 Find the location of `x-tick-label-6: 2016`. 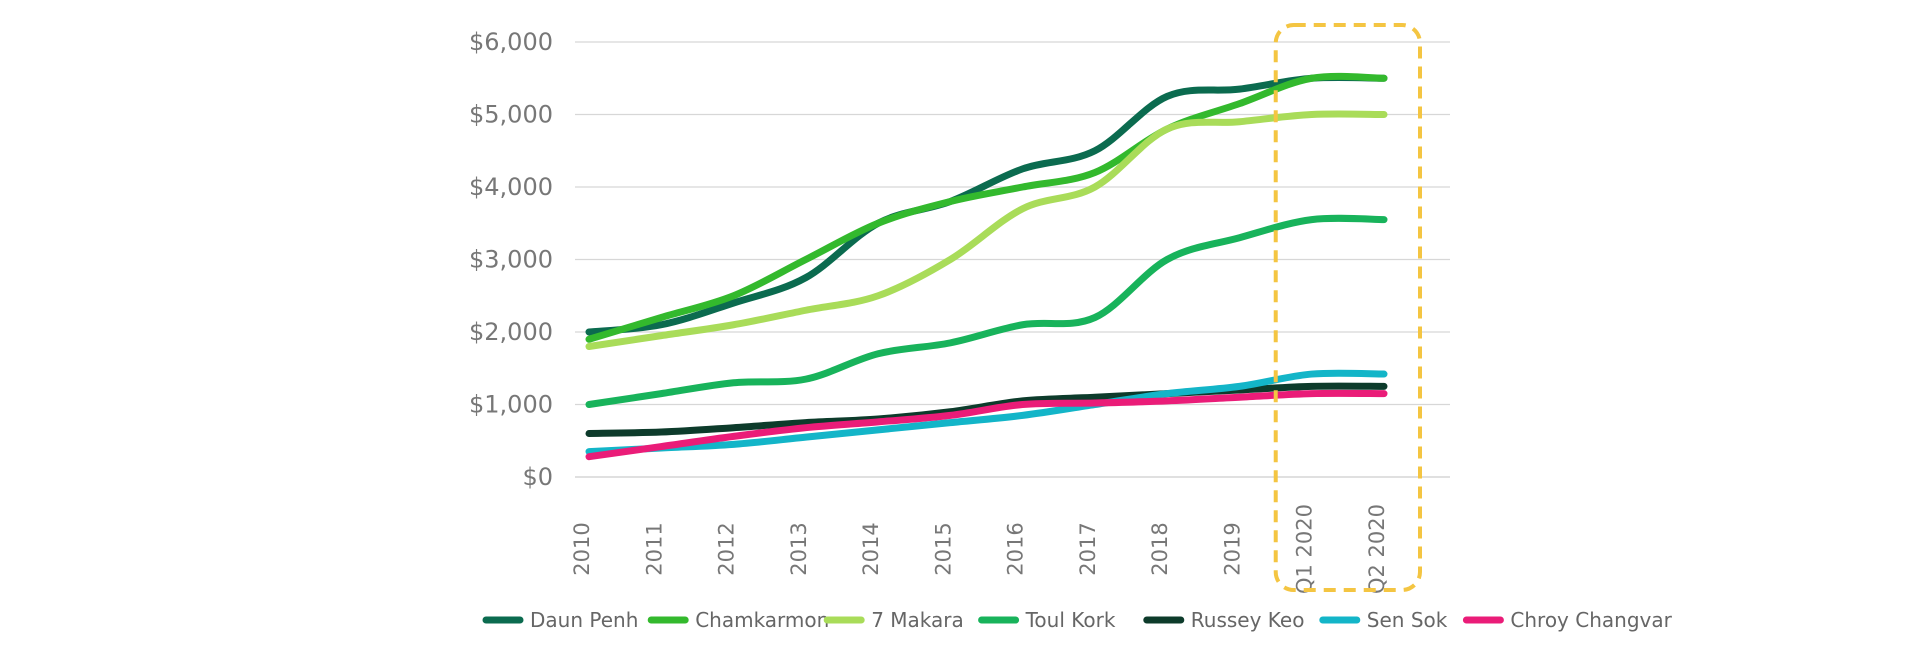

x-tick-label-6: 2016 is located at coordinates (1016, 548).